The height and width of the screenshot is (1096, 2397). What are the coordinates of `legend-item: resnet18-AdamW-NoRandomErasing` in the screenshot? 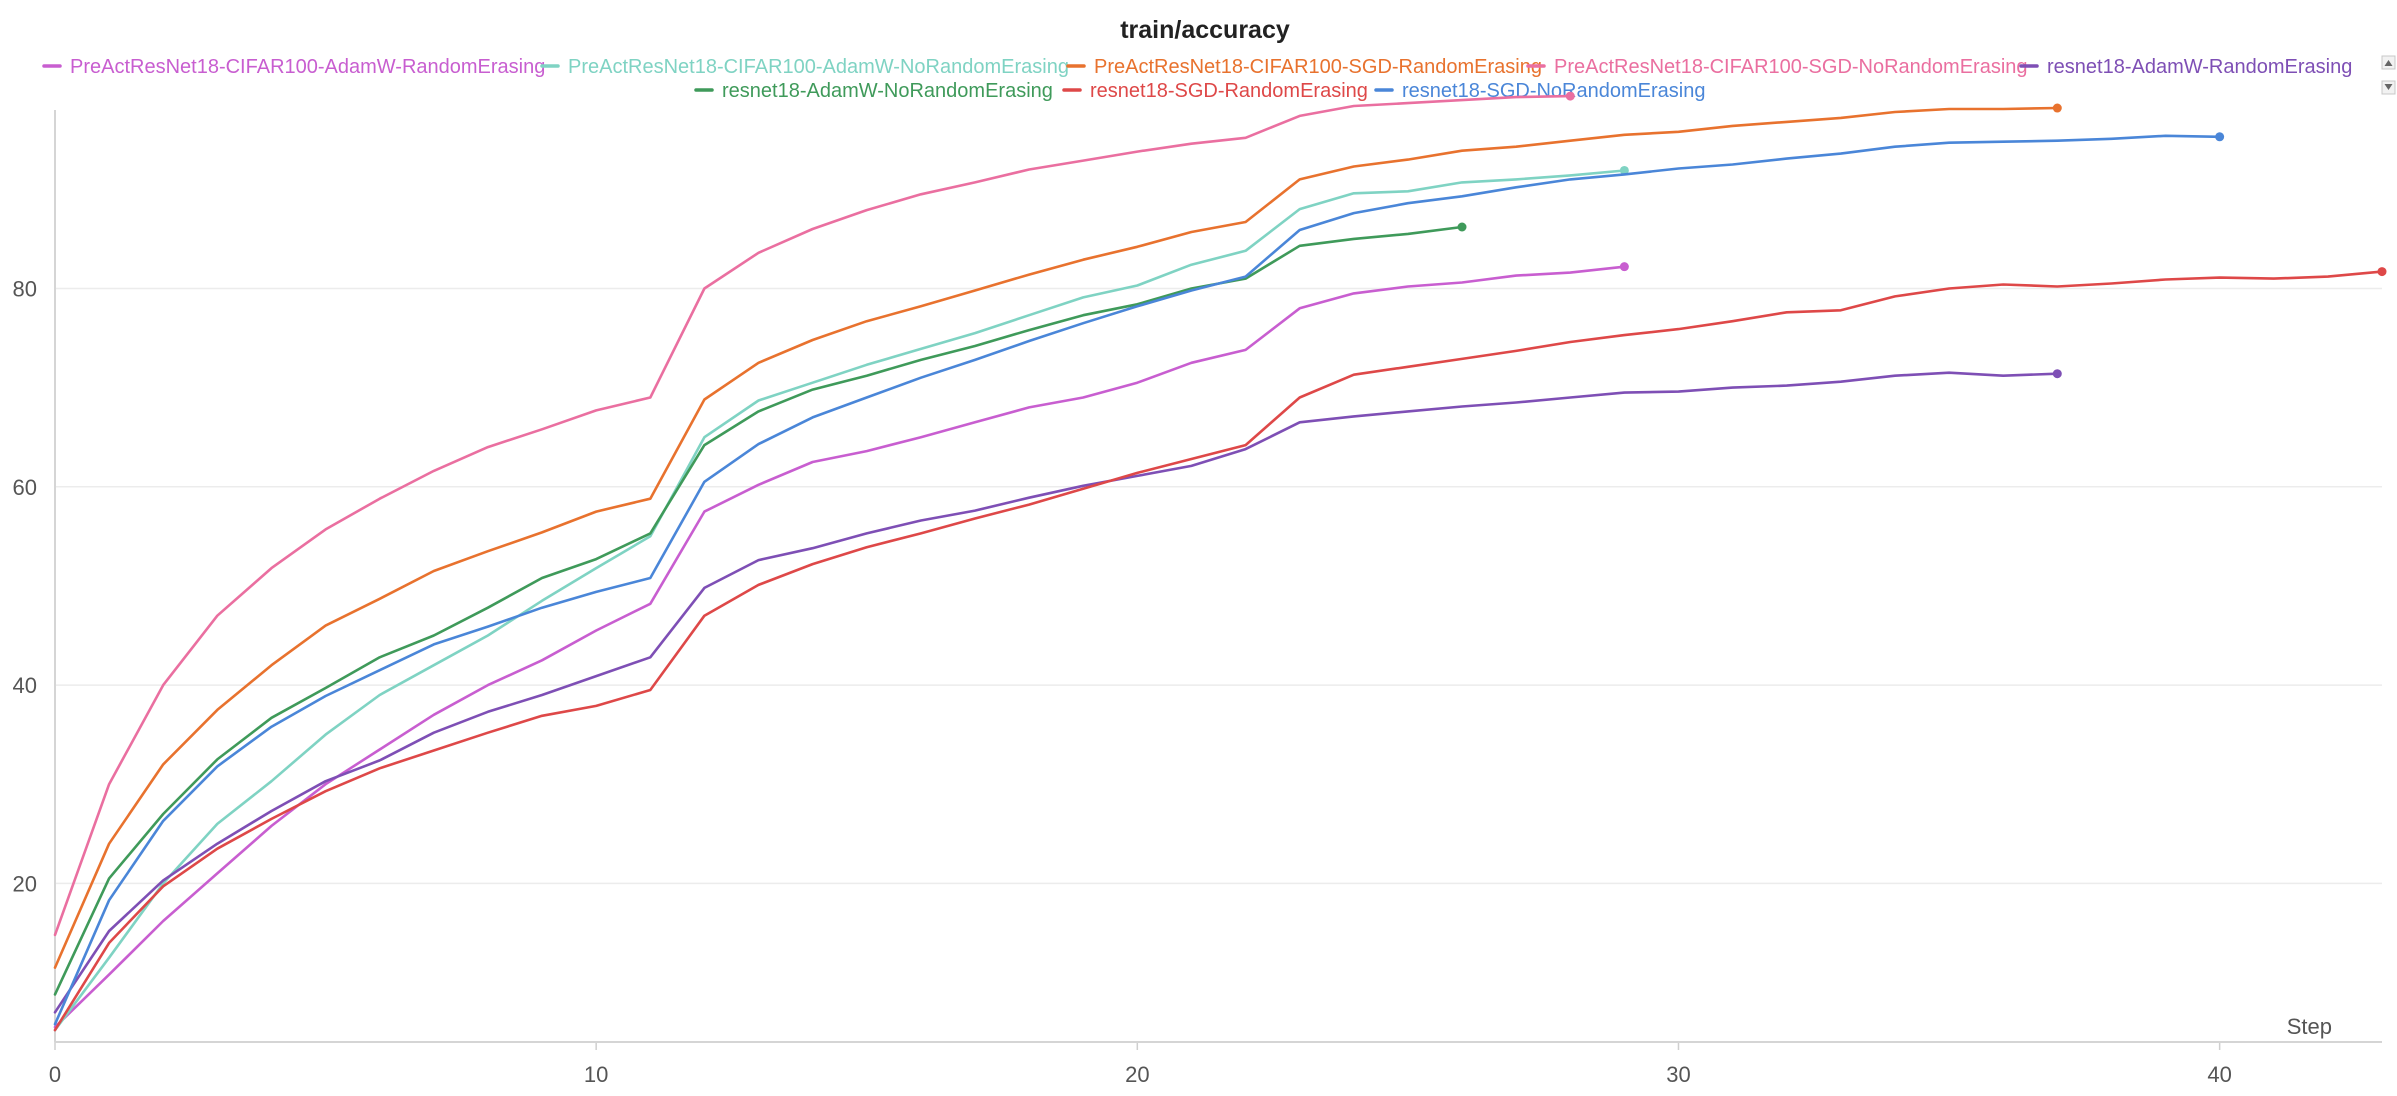 It's located at (873, 91).